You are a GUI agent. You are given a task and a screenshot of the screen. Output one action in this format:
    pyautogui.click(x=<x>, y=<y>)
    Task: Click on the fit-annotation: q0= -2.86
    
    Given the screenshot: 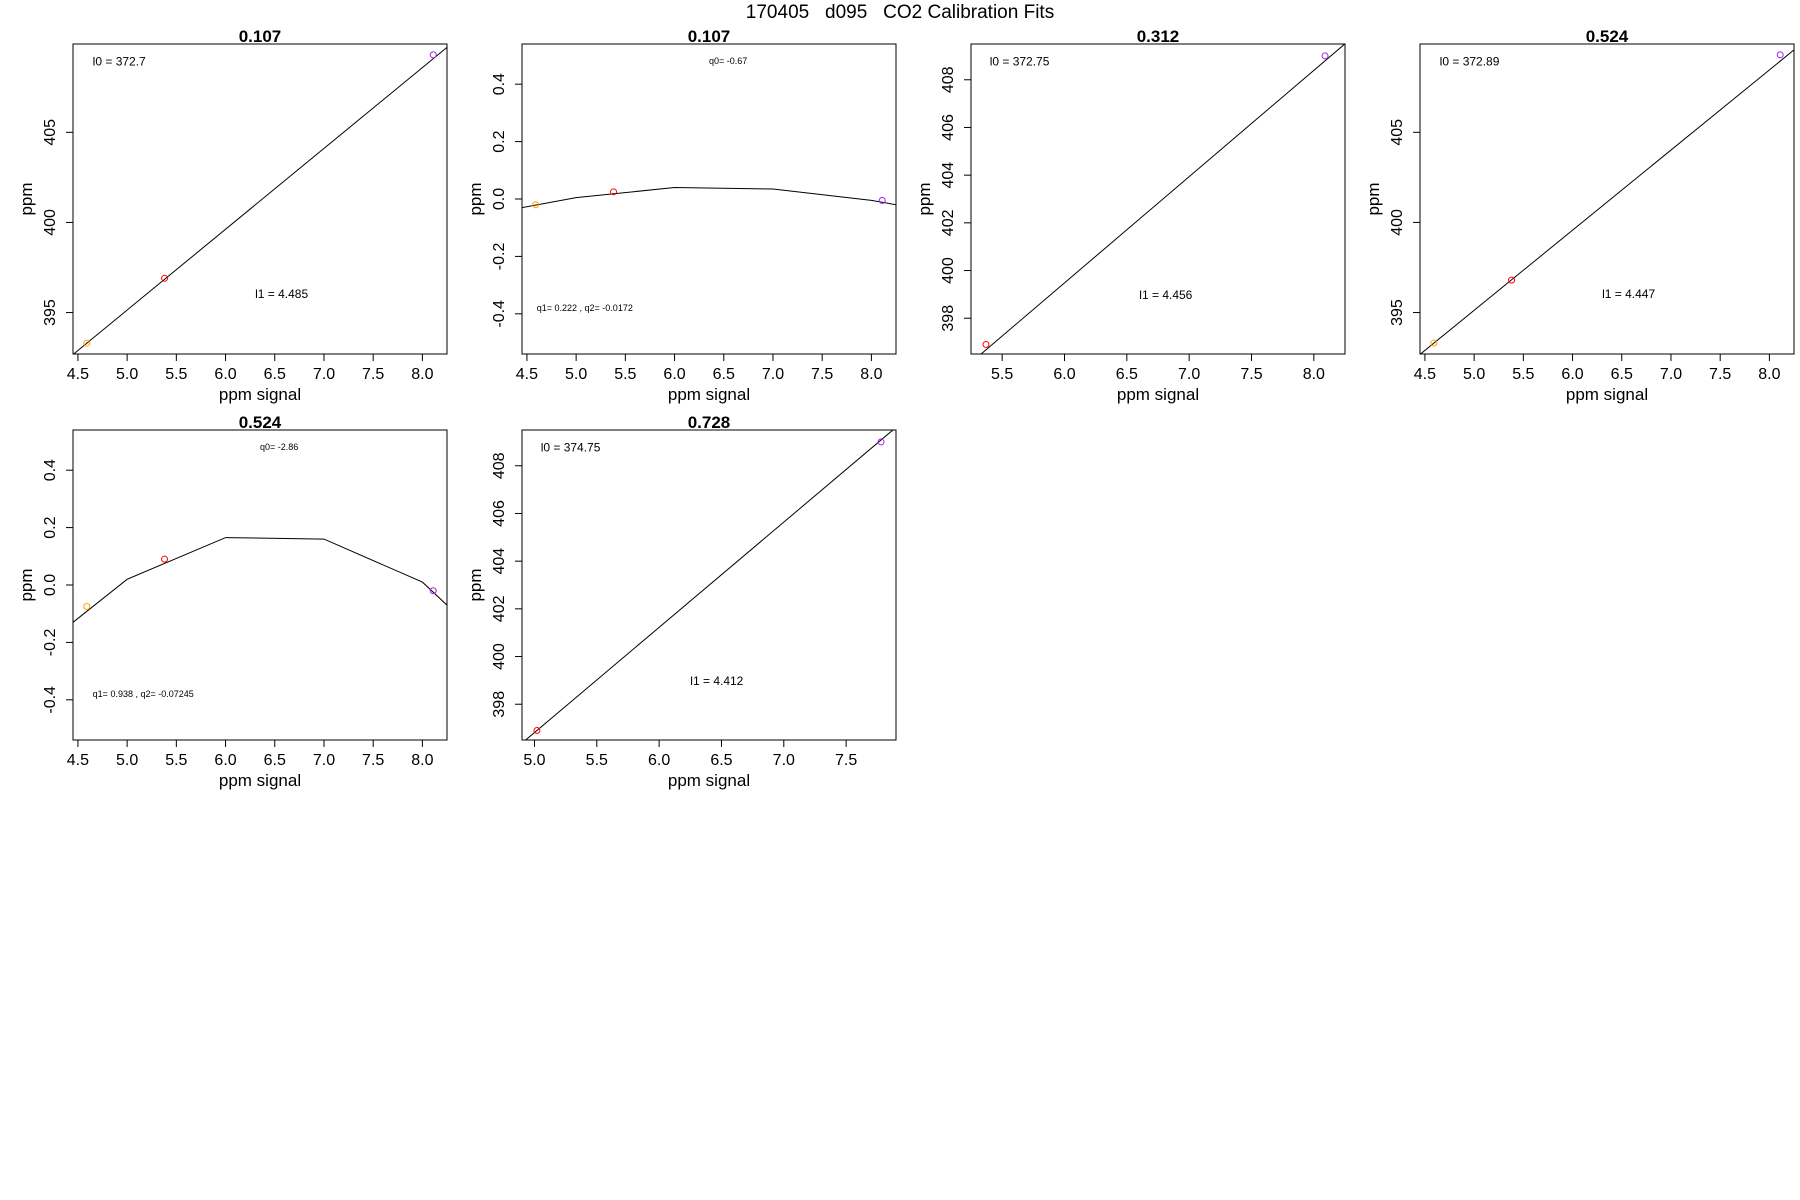 What is the action you would take?
    pyautogui.click(x=279, y=447)
    